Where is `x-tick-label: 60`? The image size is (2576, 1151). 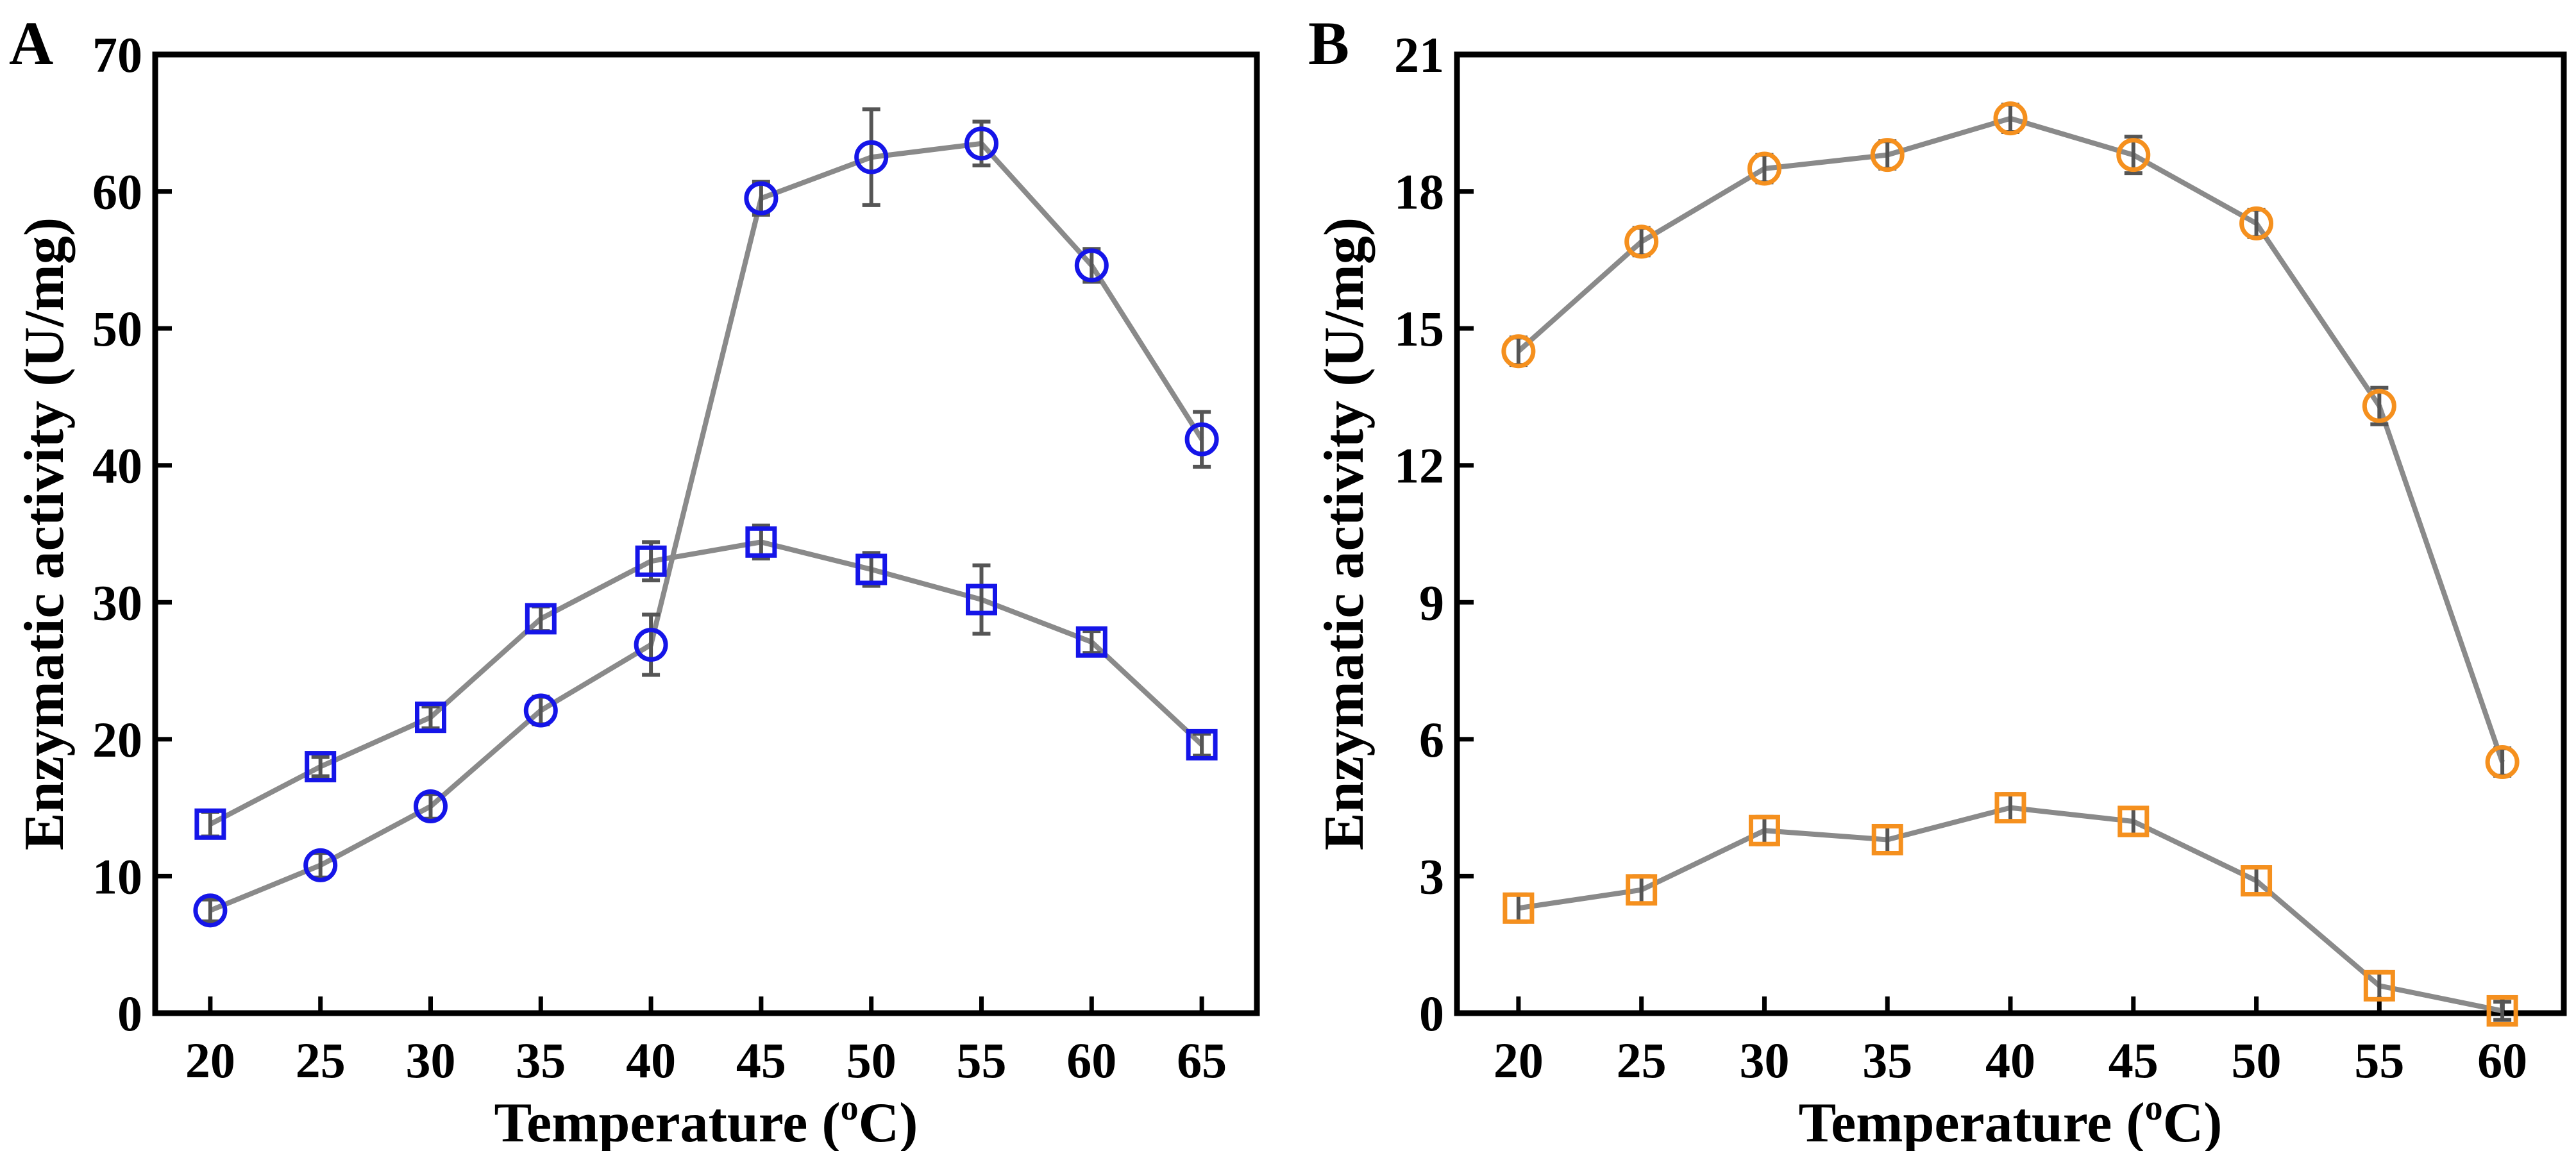
x-tick-label: 60 is located at coordinates (2502, 1060).